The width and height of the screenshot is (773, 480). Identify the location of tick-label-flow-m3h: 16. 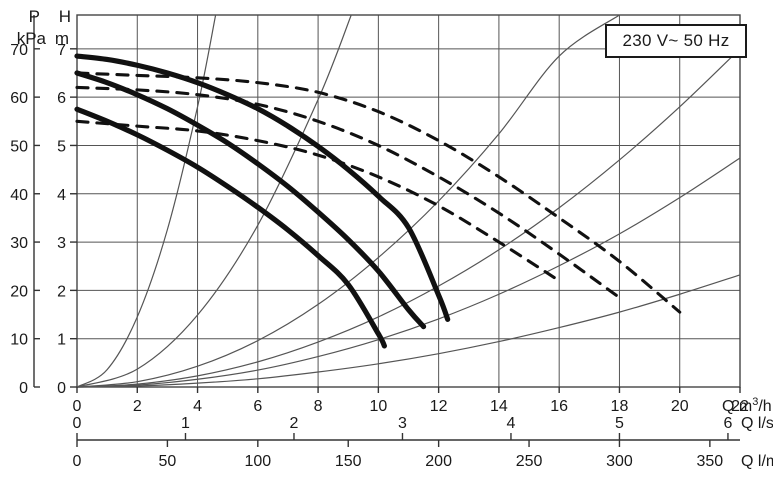
(559, 406).